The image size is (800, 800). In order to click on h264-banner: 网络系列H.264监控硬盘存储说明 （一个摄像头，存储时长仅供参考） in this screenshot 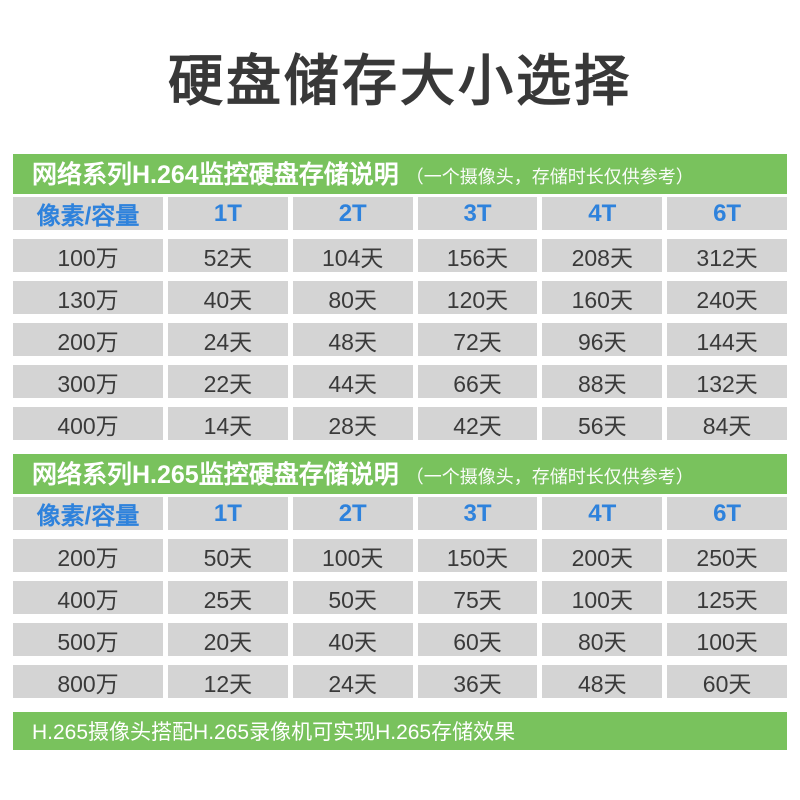, I will do `click(400, 174)`.